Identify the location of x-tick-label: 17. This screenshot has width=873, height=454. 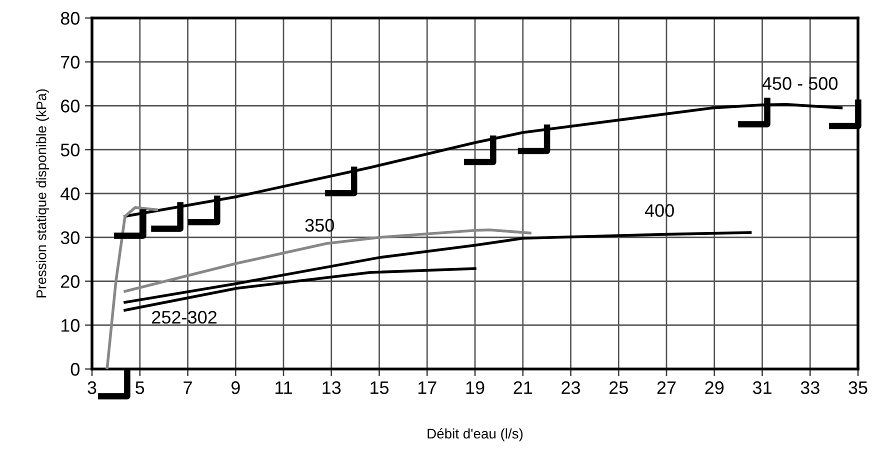
(427, 387).